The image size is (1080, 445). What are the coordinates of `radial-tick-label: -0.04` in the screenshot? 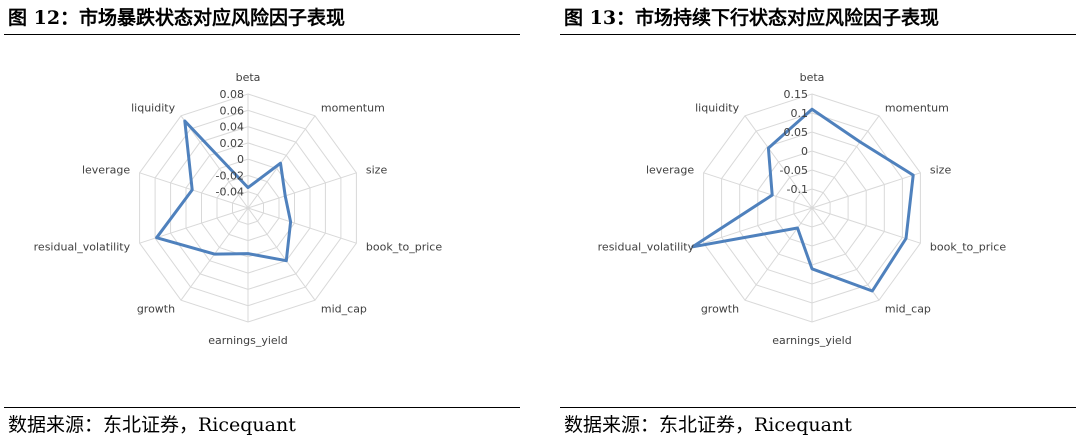 It's located at (230, 192).